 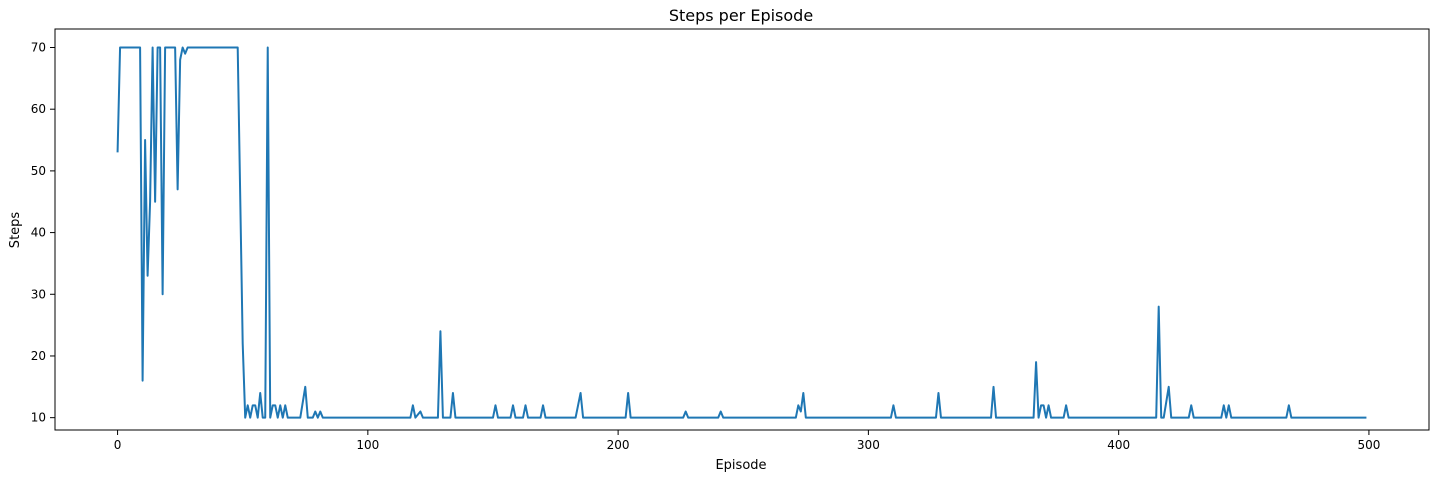 I want to click on y-tick-label: 50, so click(x=38, y=171).